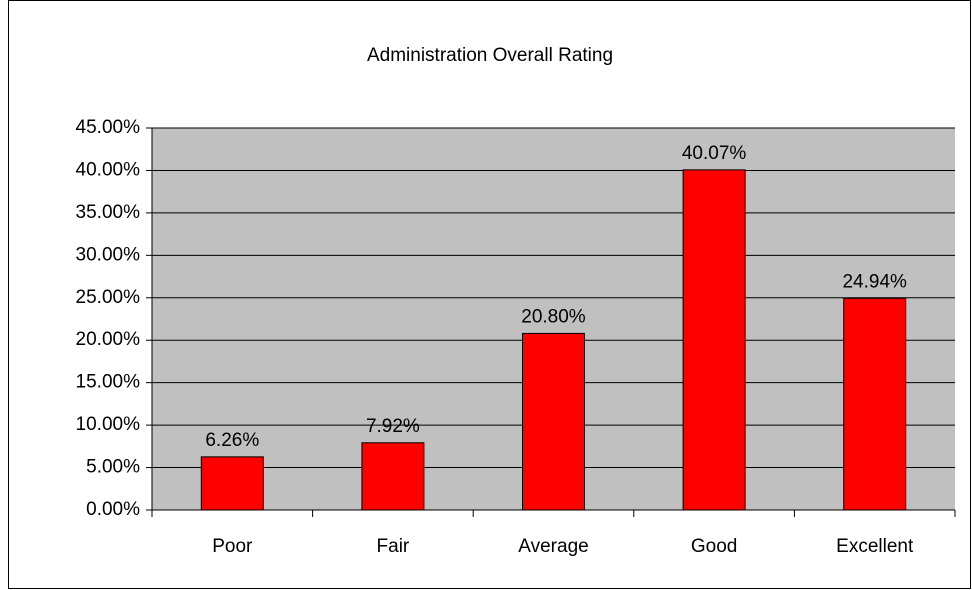 This screenshot has width=972, height=590. I want to click on value-label: 40.07%, so click(714, 153).